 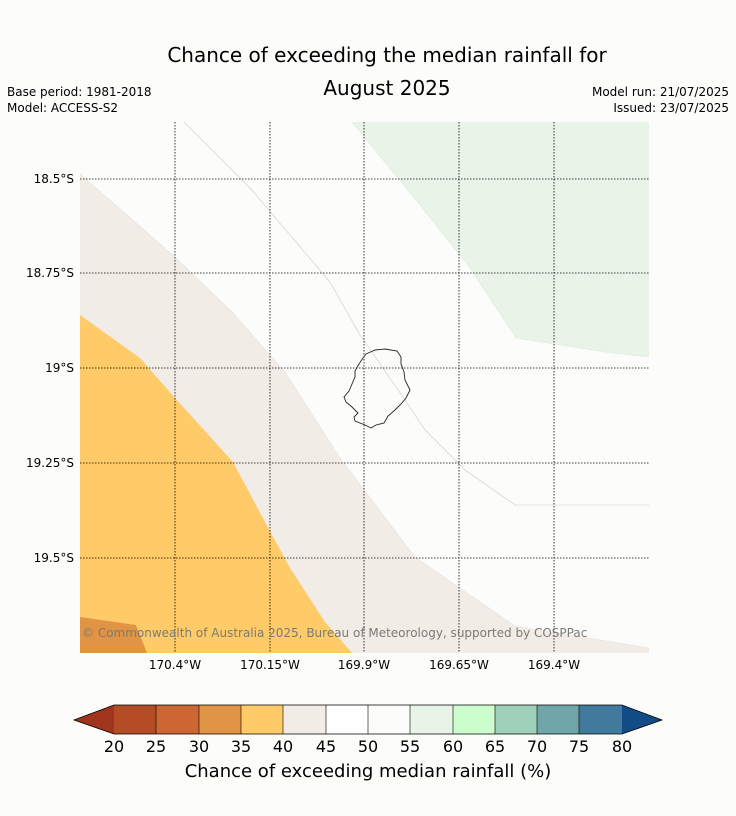 I want to click on colorbar-tick-30: 30, so click(x=199, y=746).